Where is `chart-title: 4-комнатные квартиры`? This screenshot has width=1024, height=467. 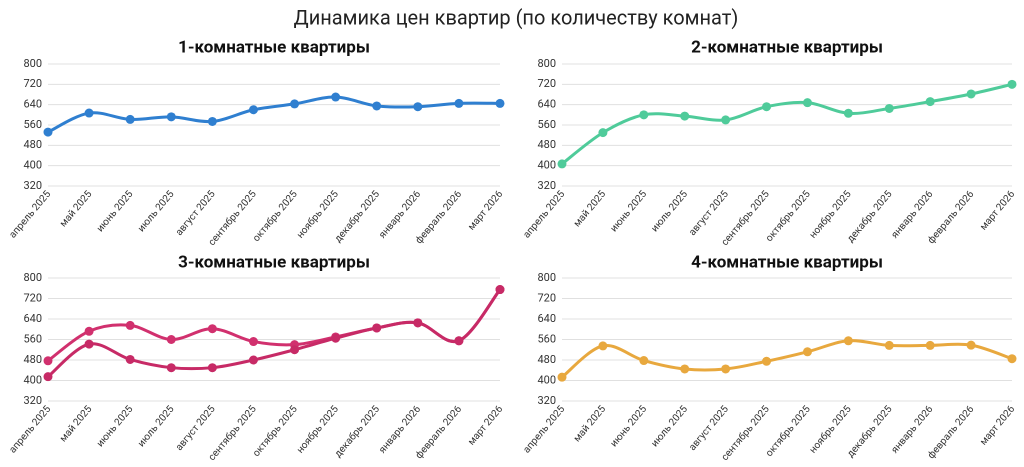 chart-title: 4-комнатные квартиры is located at coordinates (787, 262).